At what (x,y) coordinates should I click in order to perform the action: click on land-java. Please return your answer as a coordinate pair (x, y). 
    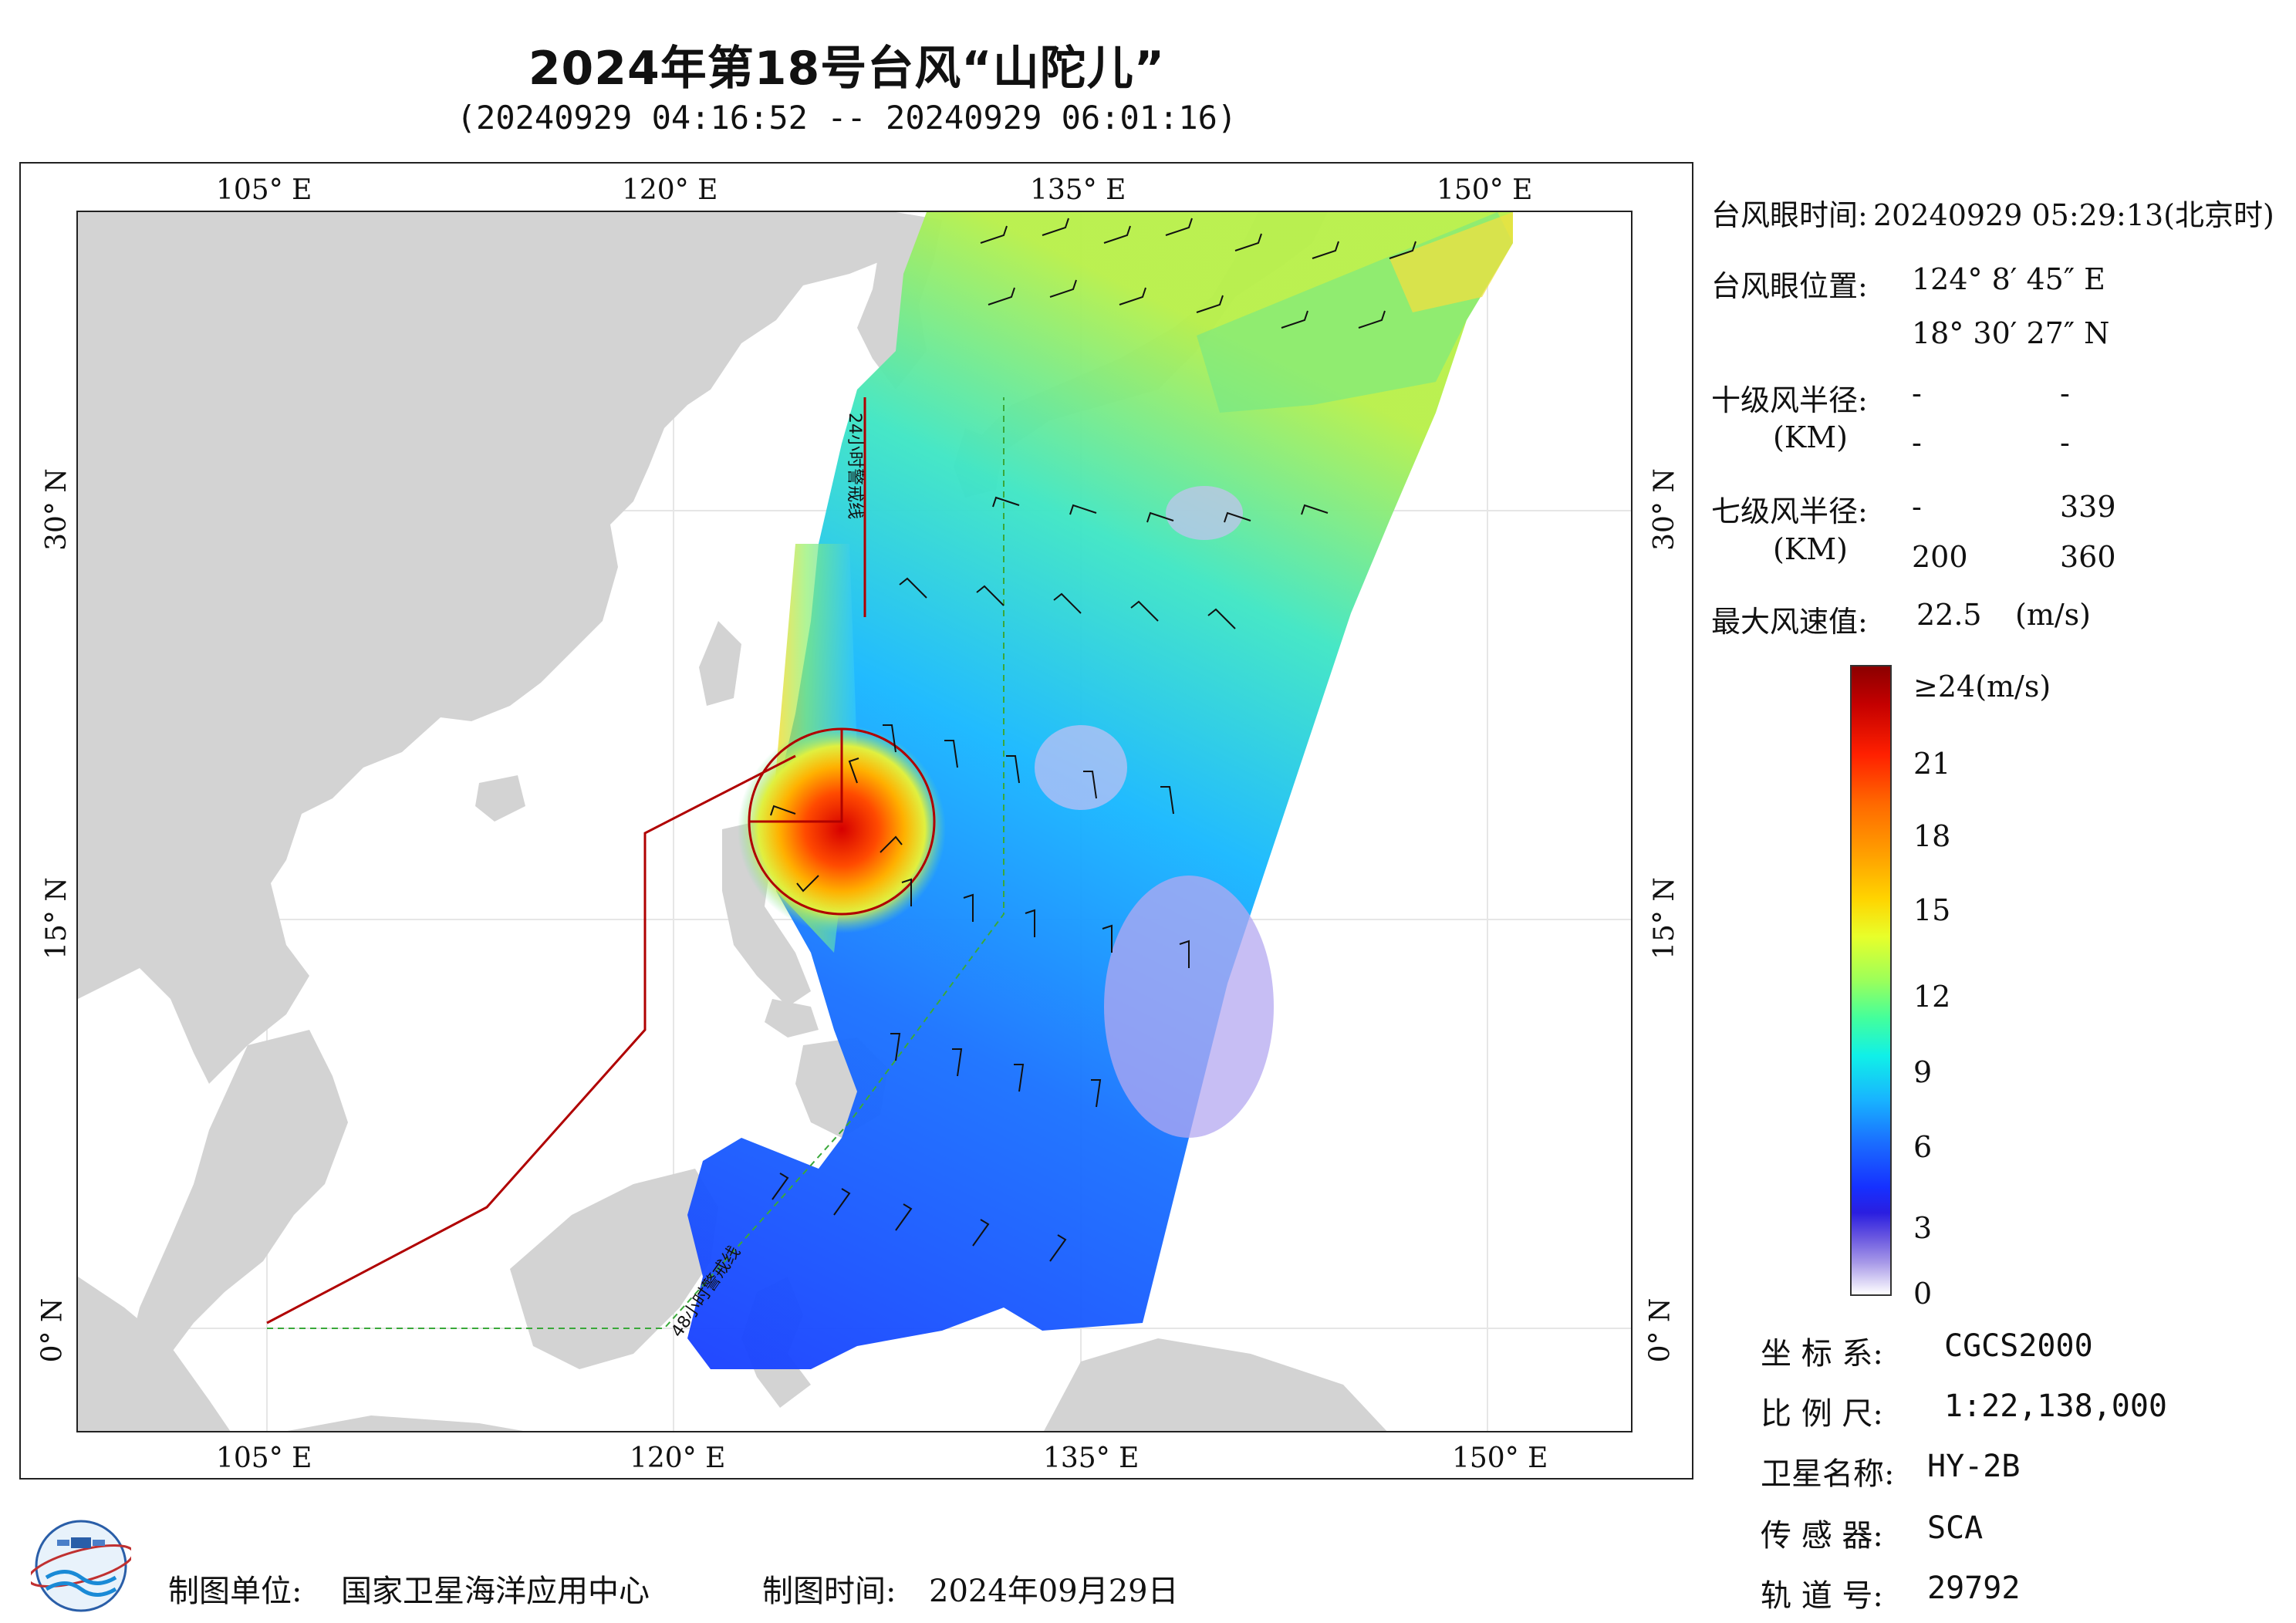
    Looking at the image, I should click on (405, 1423).